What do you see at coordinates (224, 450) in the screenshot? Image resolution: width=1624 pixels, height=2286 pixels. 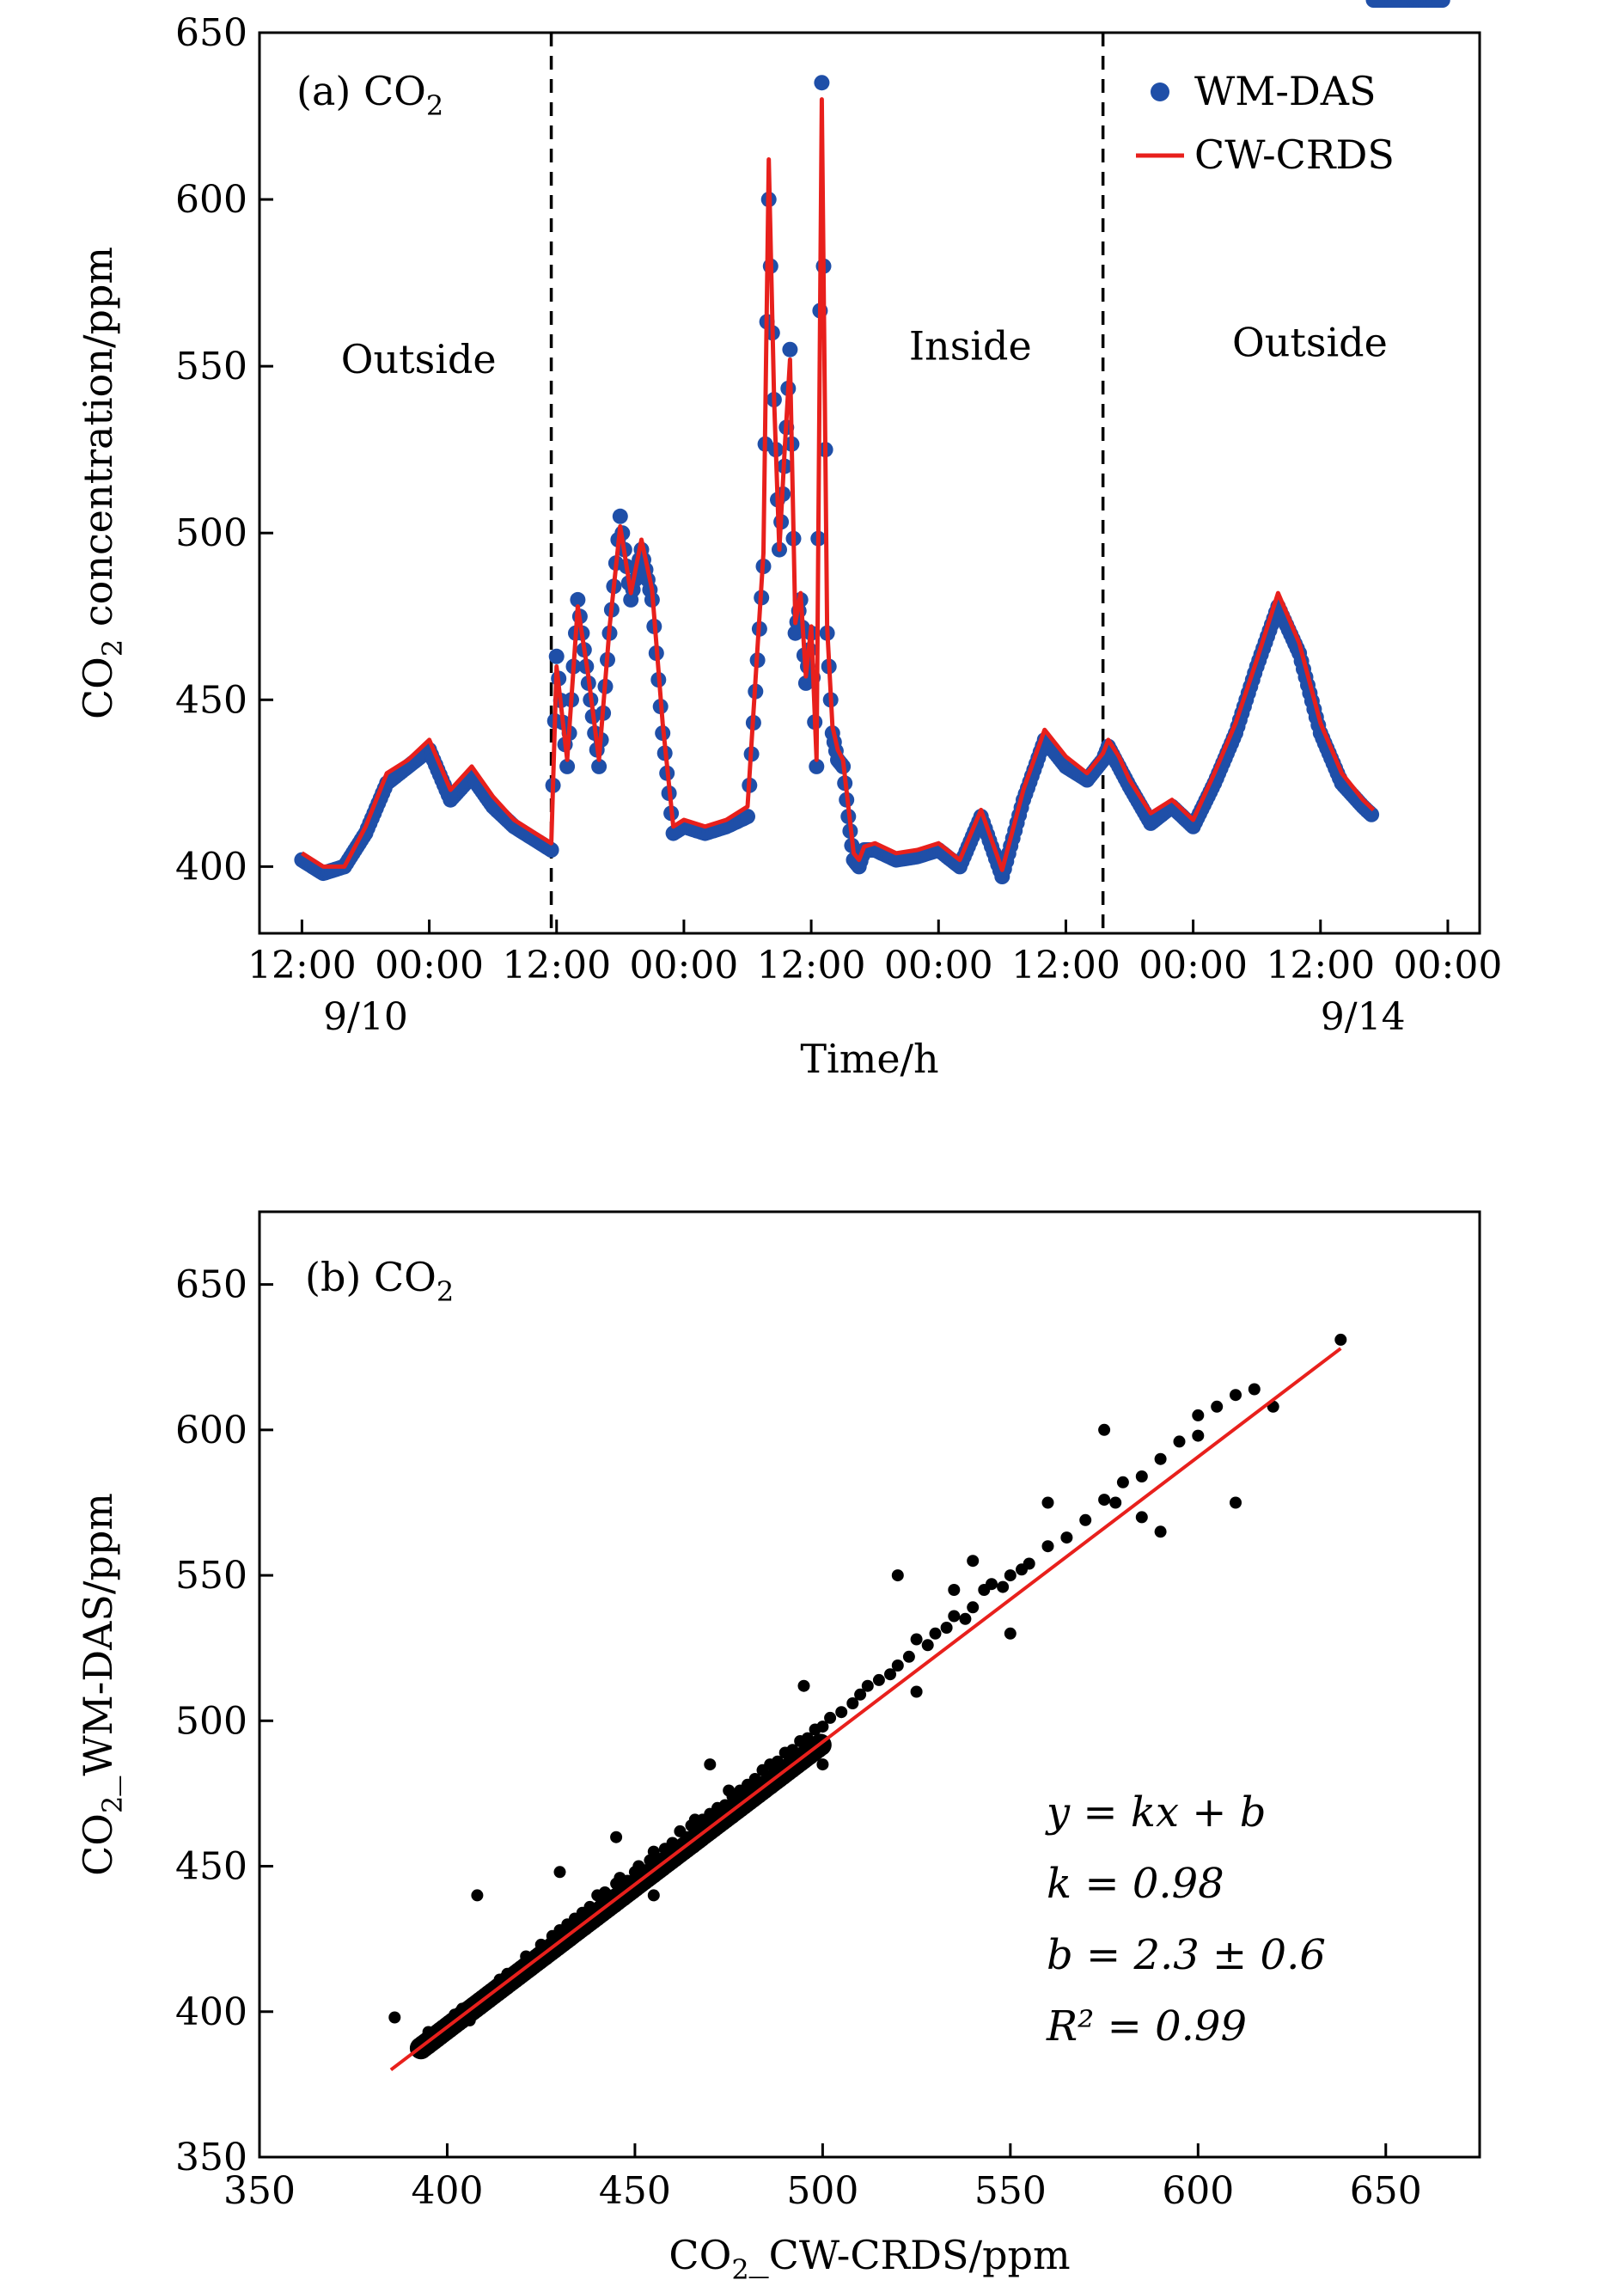 I see `panel-a-y-axis: 400 450 500 550 600 650` at bounding box center [224, 450].